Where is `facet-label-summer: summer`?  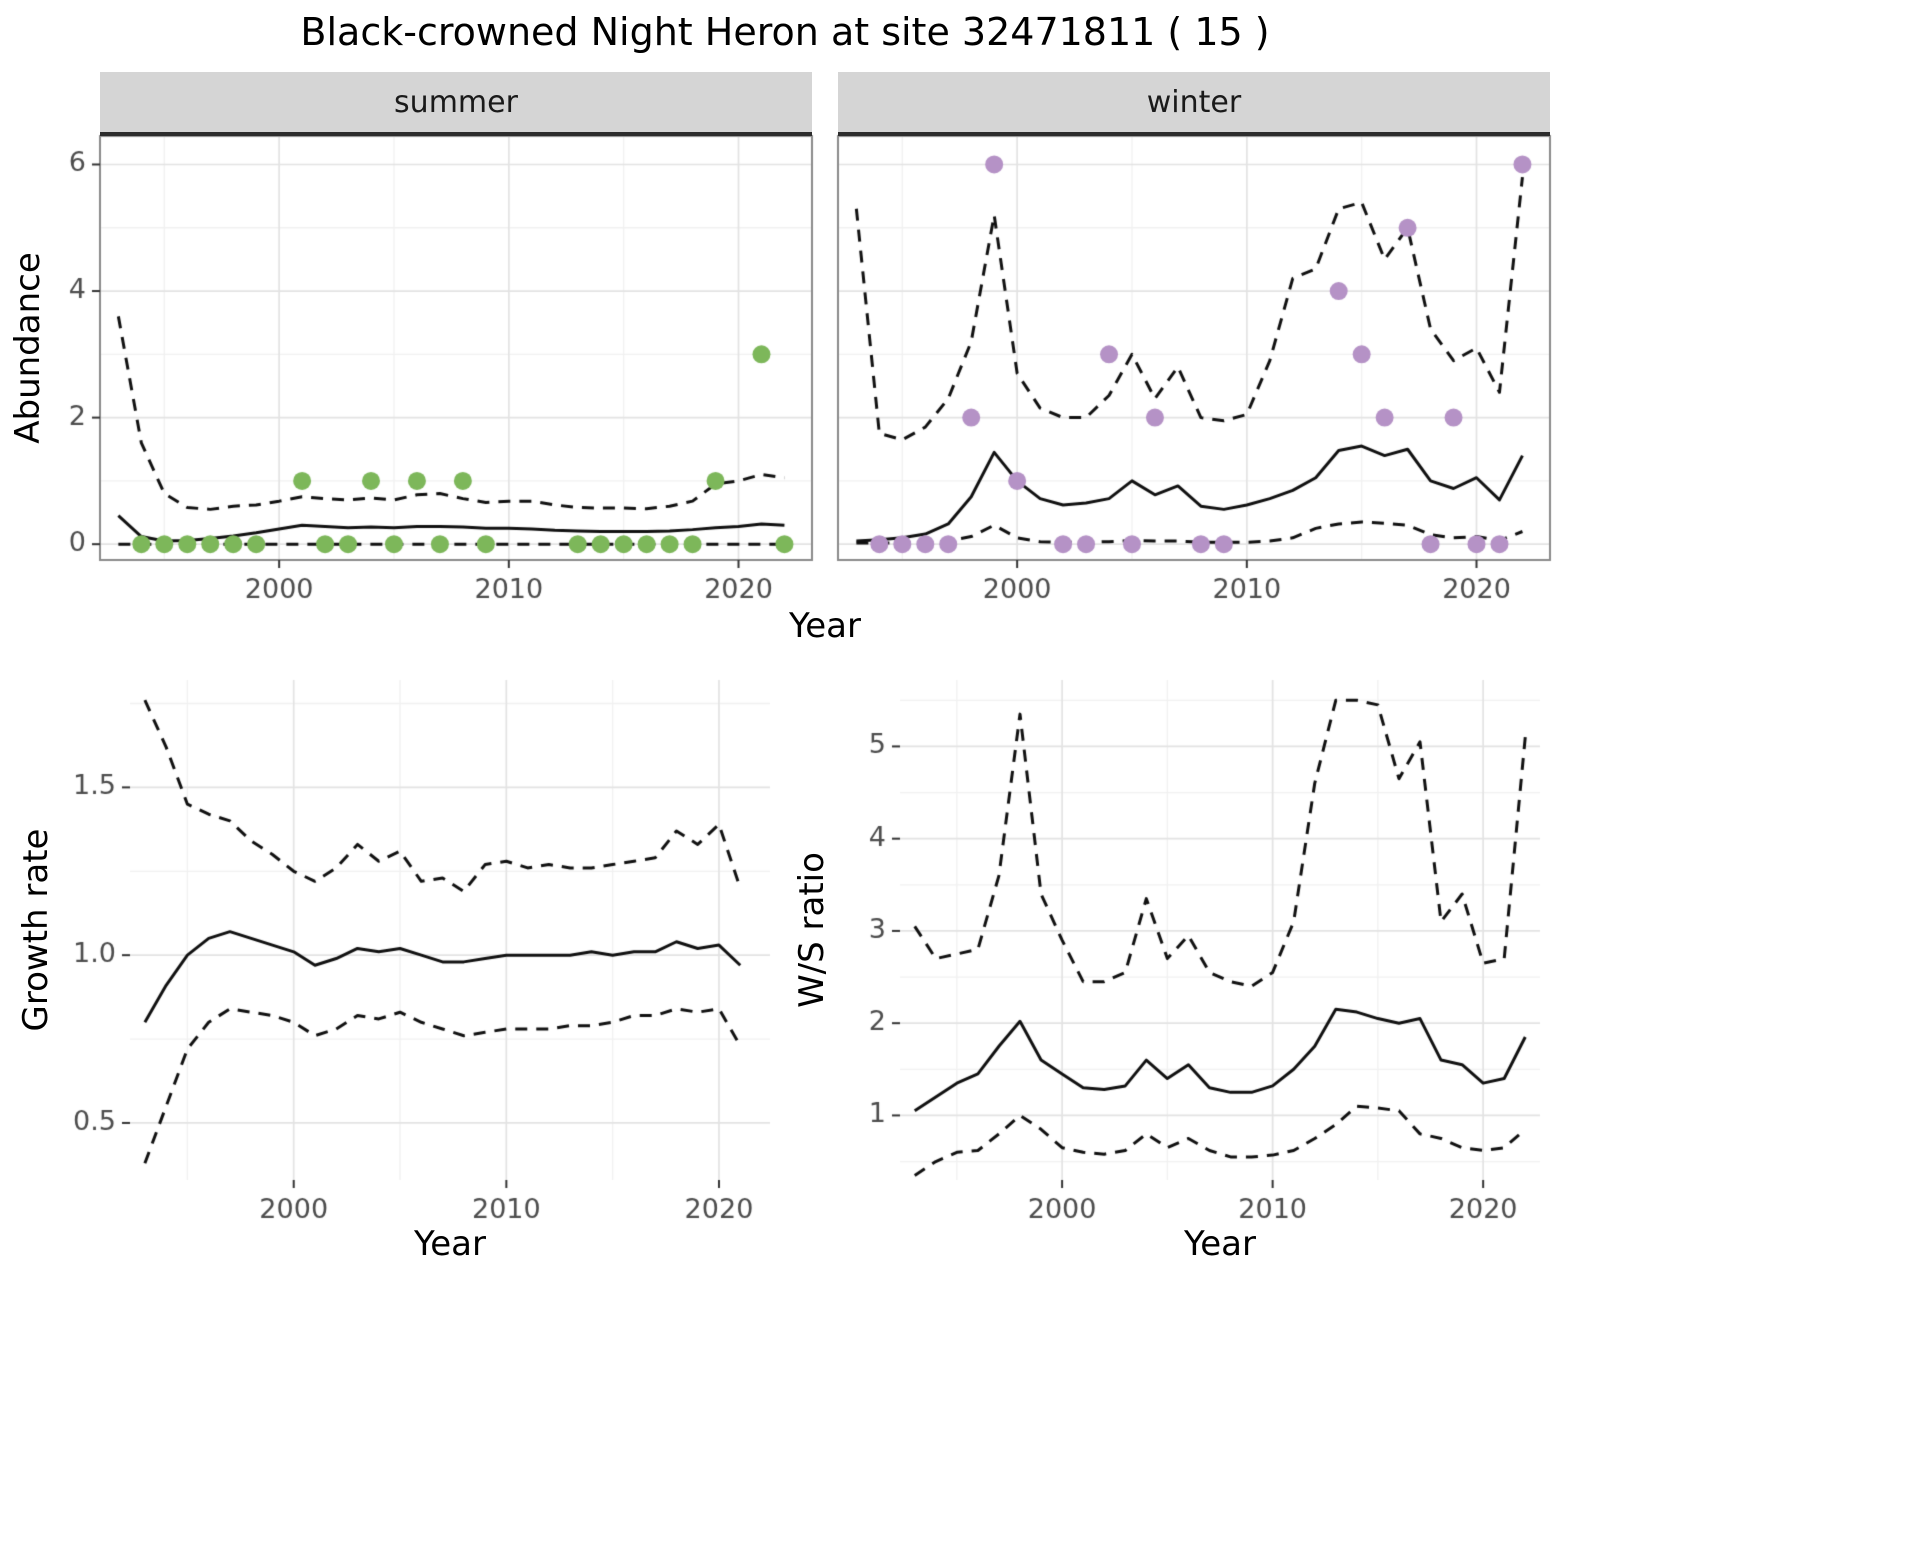 facet-label-summer: summer is located at coordinates (456, 102).